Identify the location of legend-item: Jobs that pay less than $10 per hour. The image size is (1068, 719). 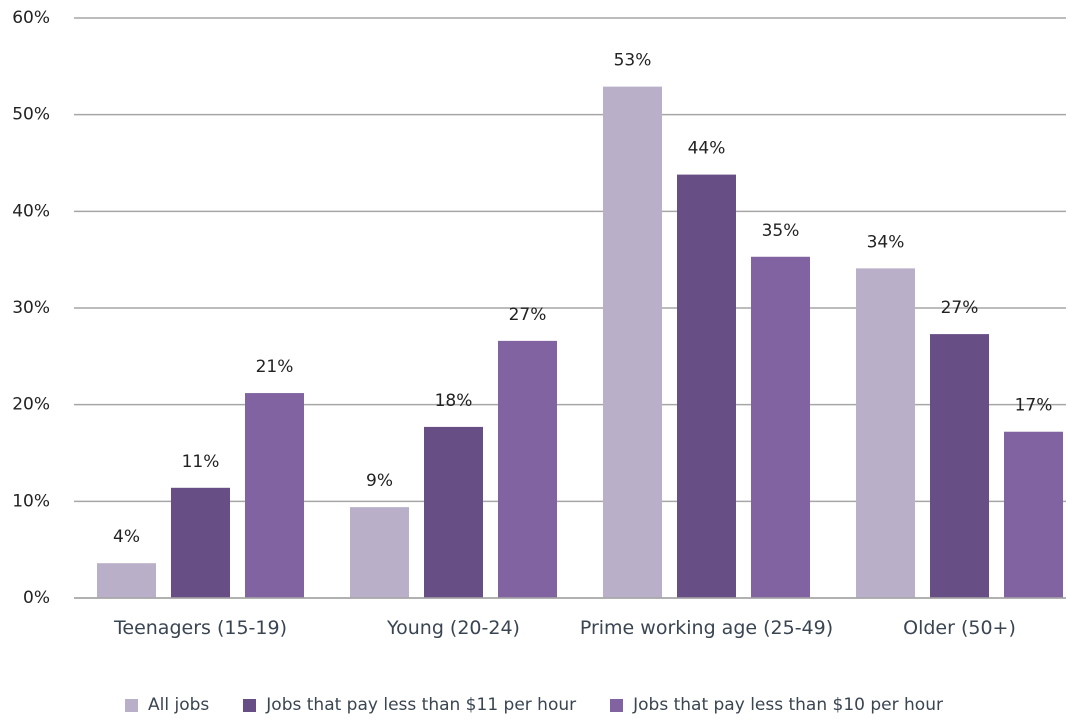
(776, 705).